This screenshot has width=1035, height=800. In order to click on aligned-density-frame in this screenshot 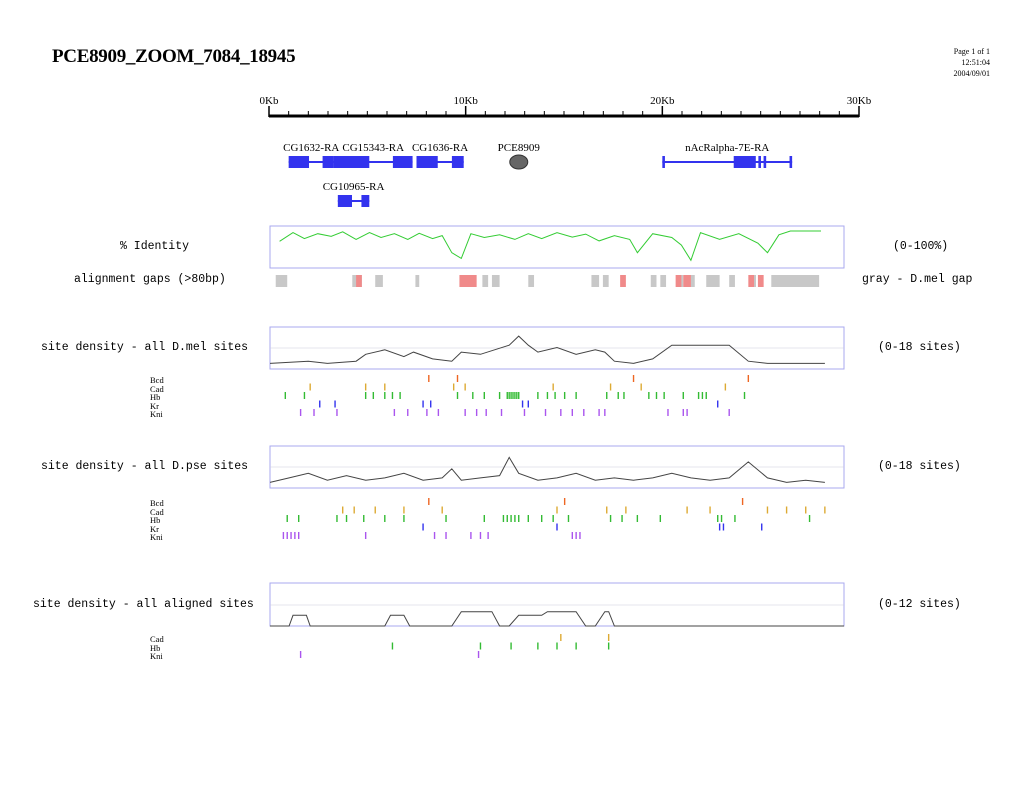, I will do `click(557, 604)`.